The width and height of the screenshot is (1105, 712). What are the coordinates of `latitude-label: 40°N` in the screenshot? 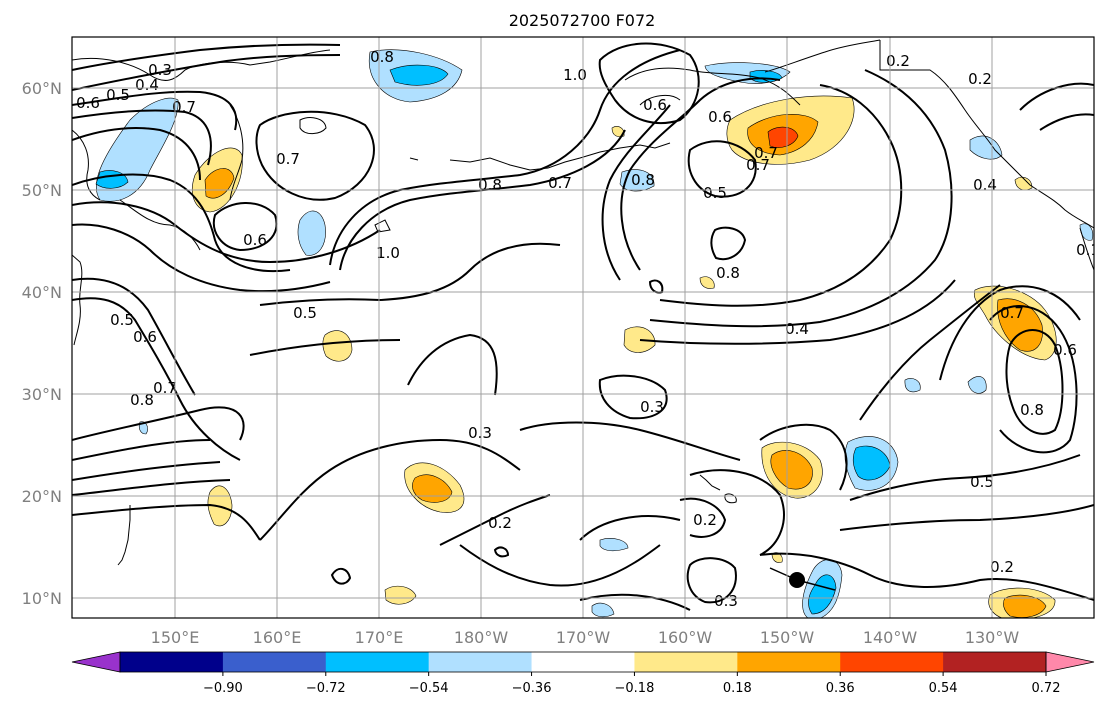 It's located at (42, 292).